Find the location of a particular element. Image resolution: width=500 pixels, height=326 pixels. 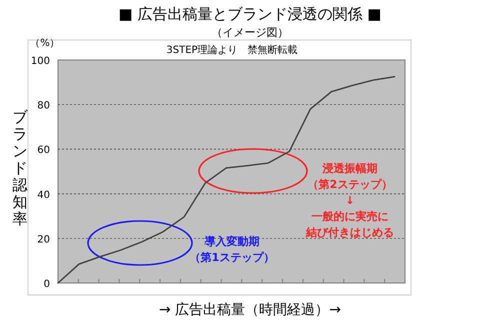

y-tick-label: 80 is located at coordinates (43, 106).